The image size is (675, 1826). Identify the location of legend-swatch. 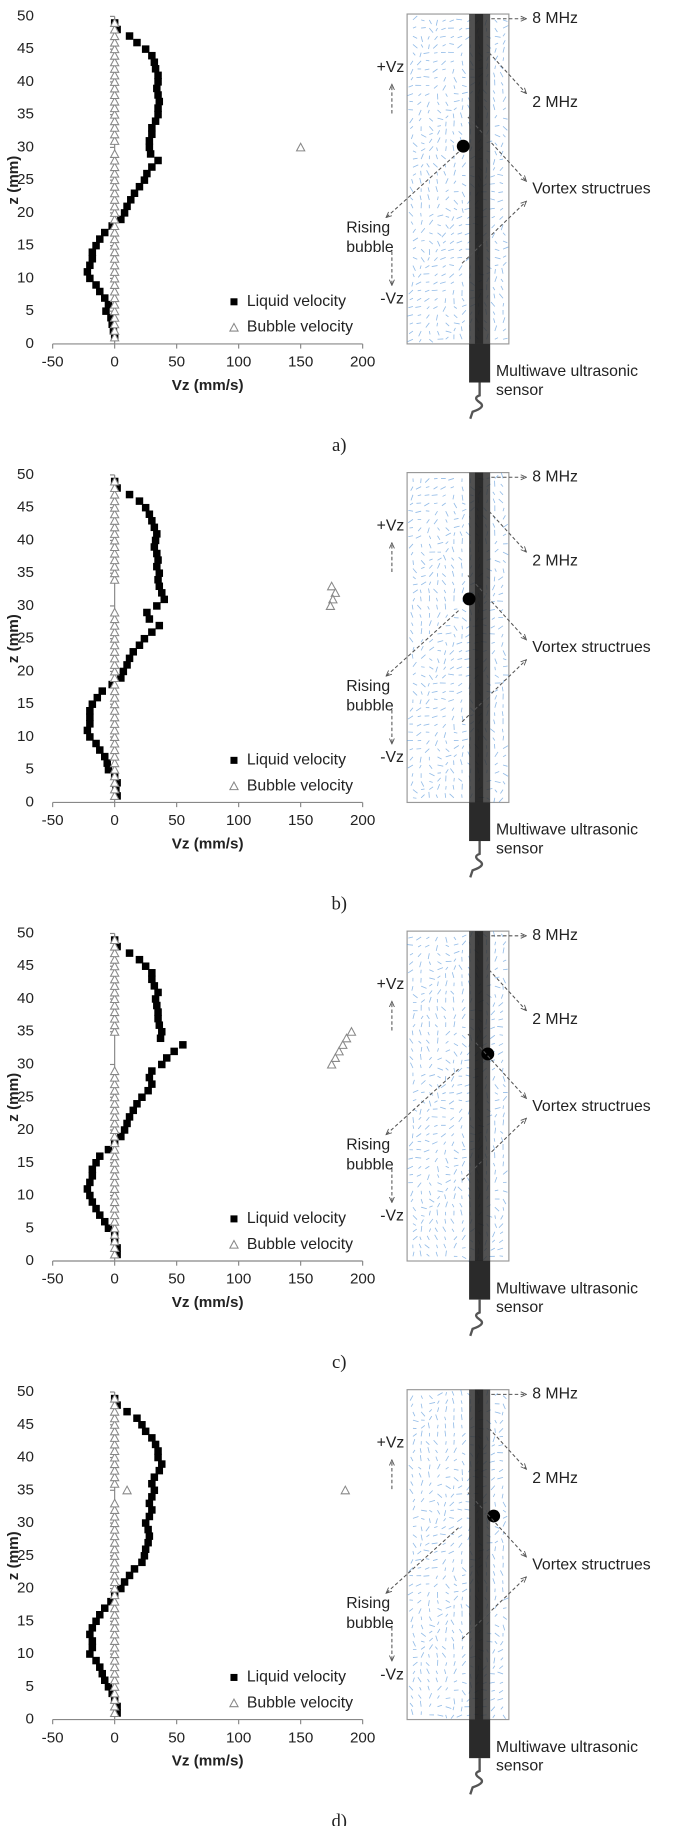
(234, 327).